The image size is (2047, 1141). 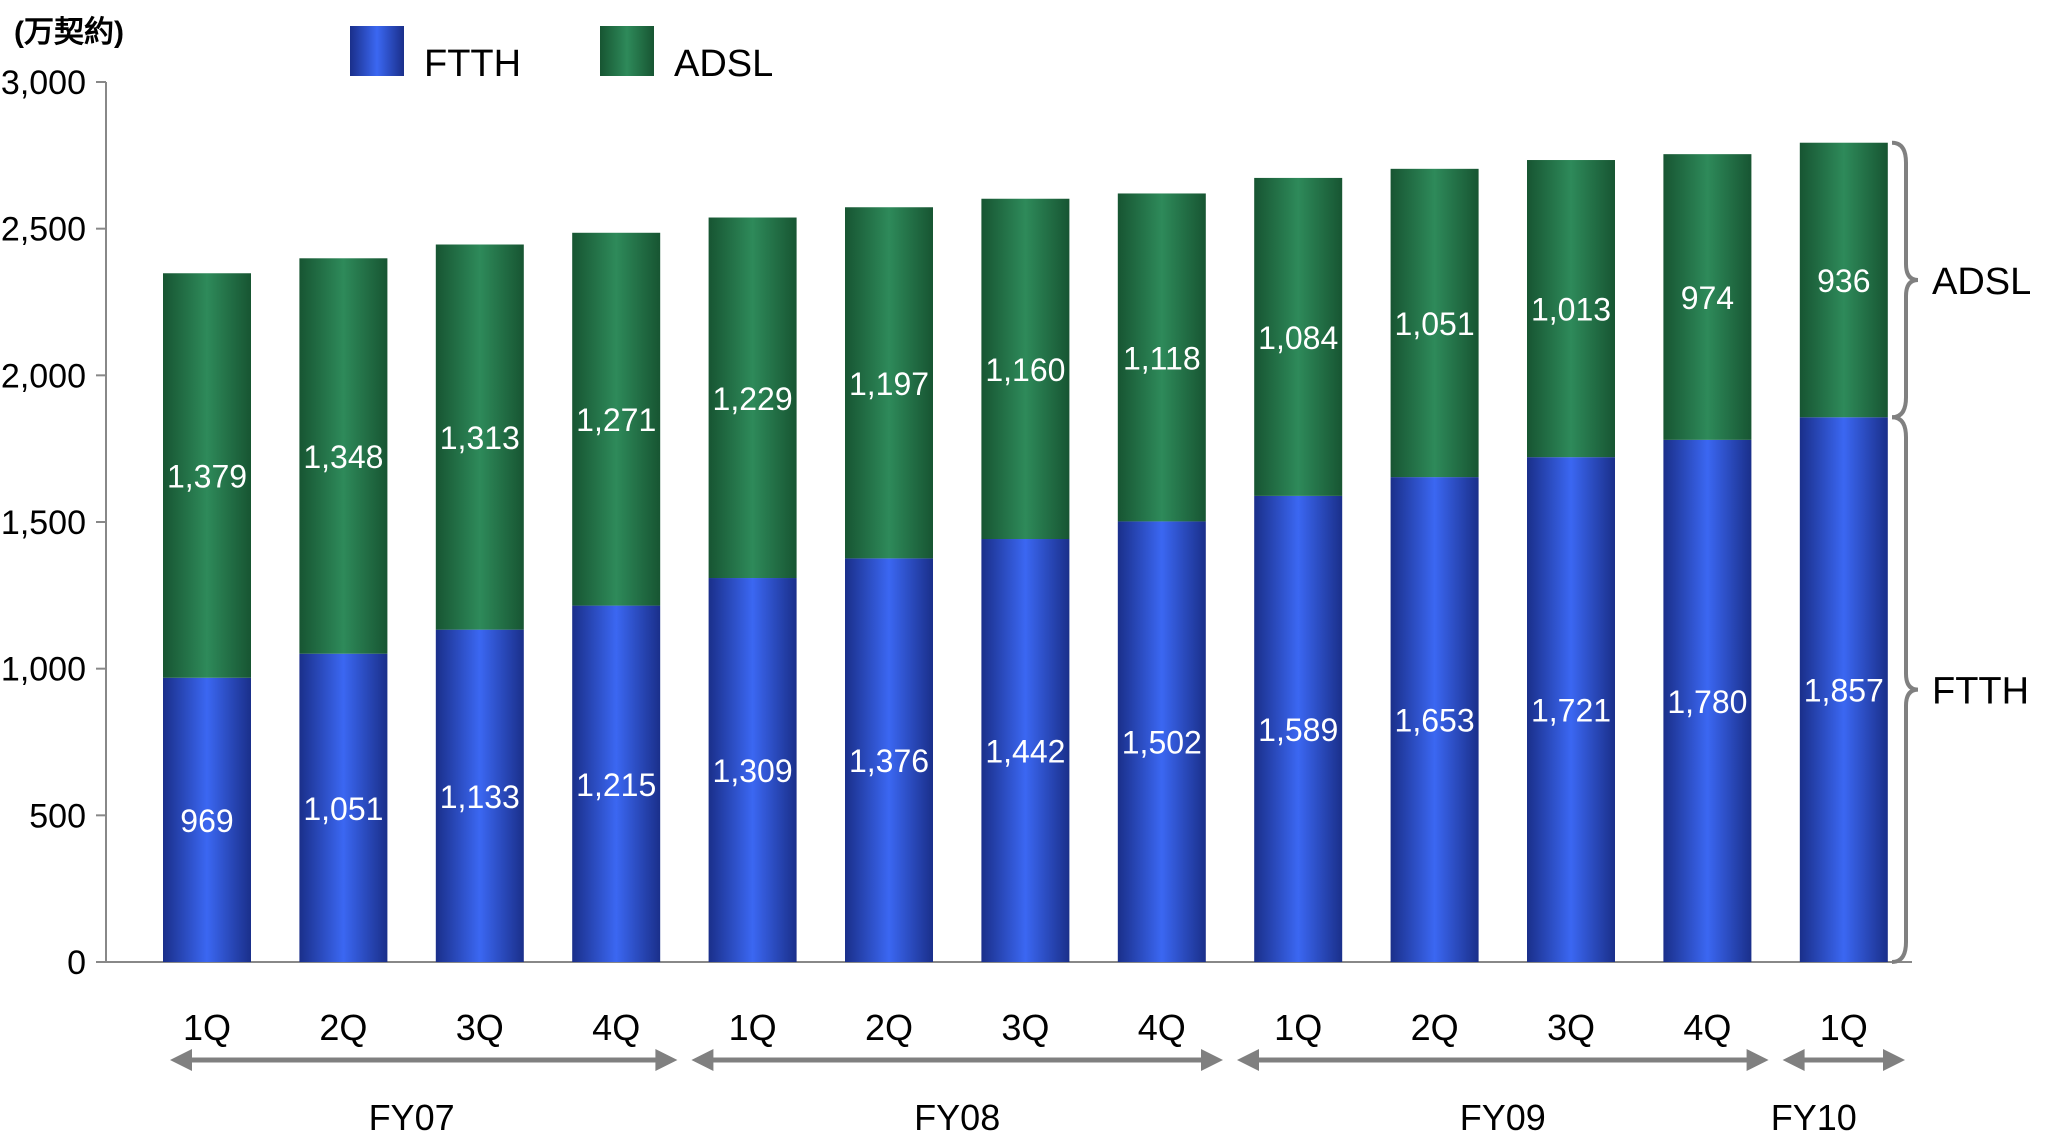 I want to click on data-label-adsl: 1,118, so click(x=1162, y=358).